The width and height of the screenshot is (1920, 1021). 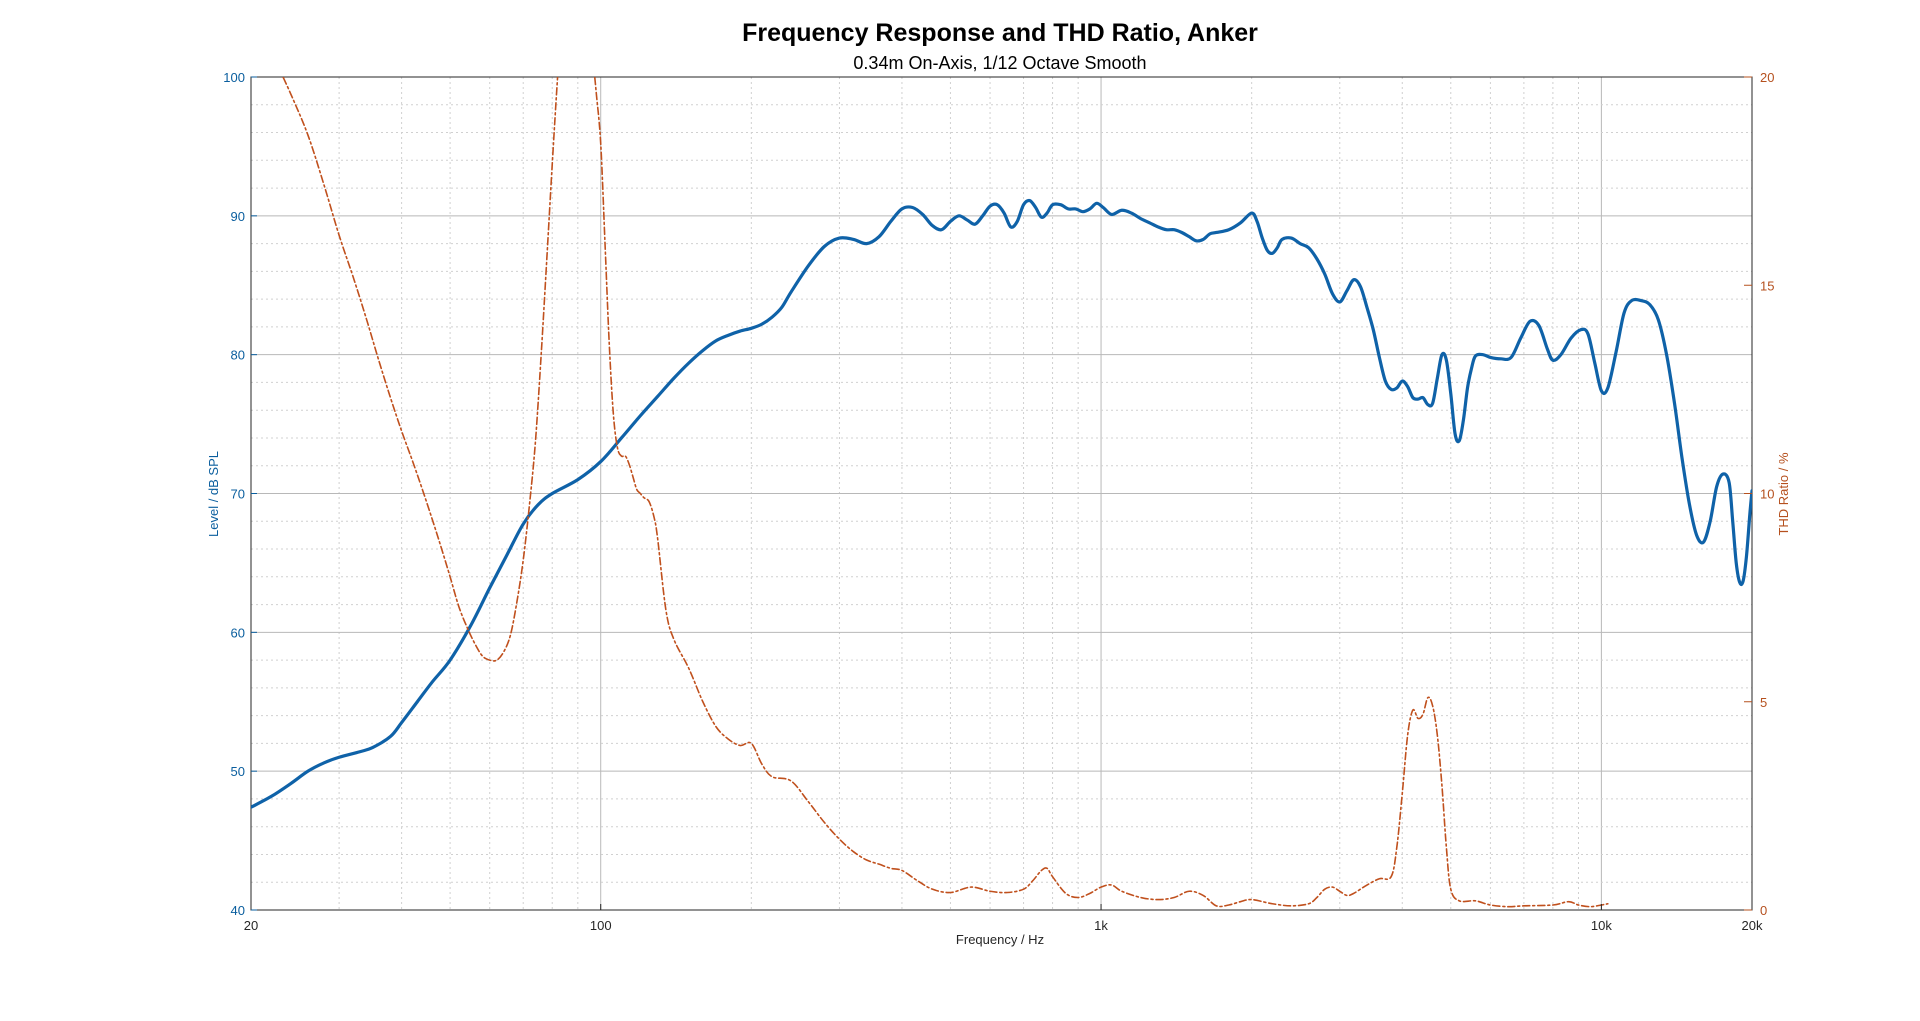 I want to click on y-right-tick-label: 10, so click(x=1767, y=494).